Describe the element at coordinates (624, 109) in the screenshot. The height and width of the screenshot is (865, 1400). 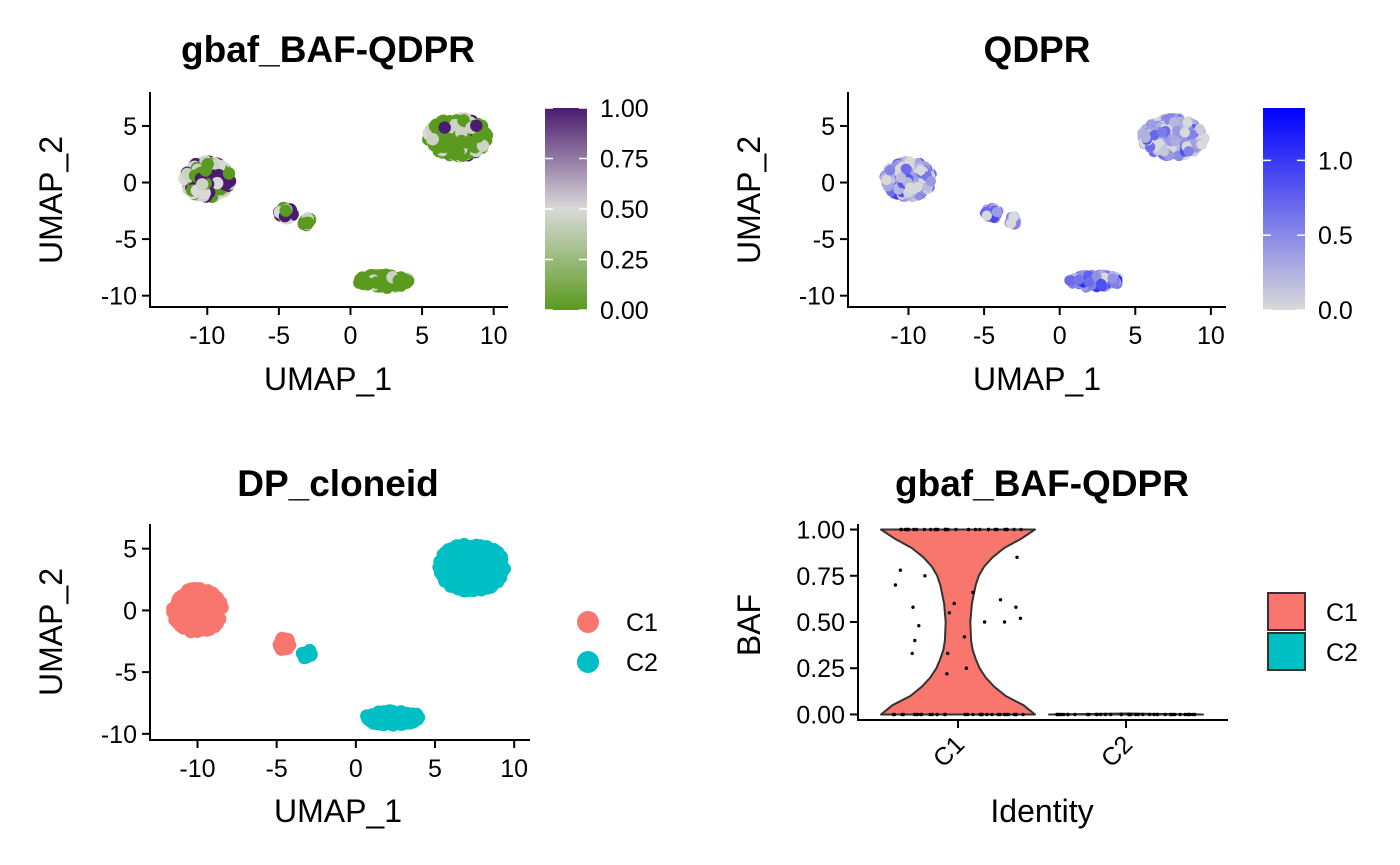
I see `colorbar-tick-label: 1.00` at that location.